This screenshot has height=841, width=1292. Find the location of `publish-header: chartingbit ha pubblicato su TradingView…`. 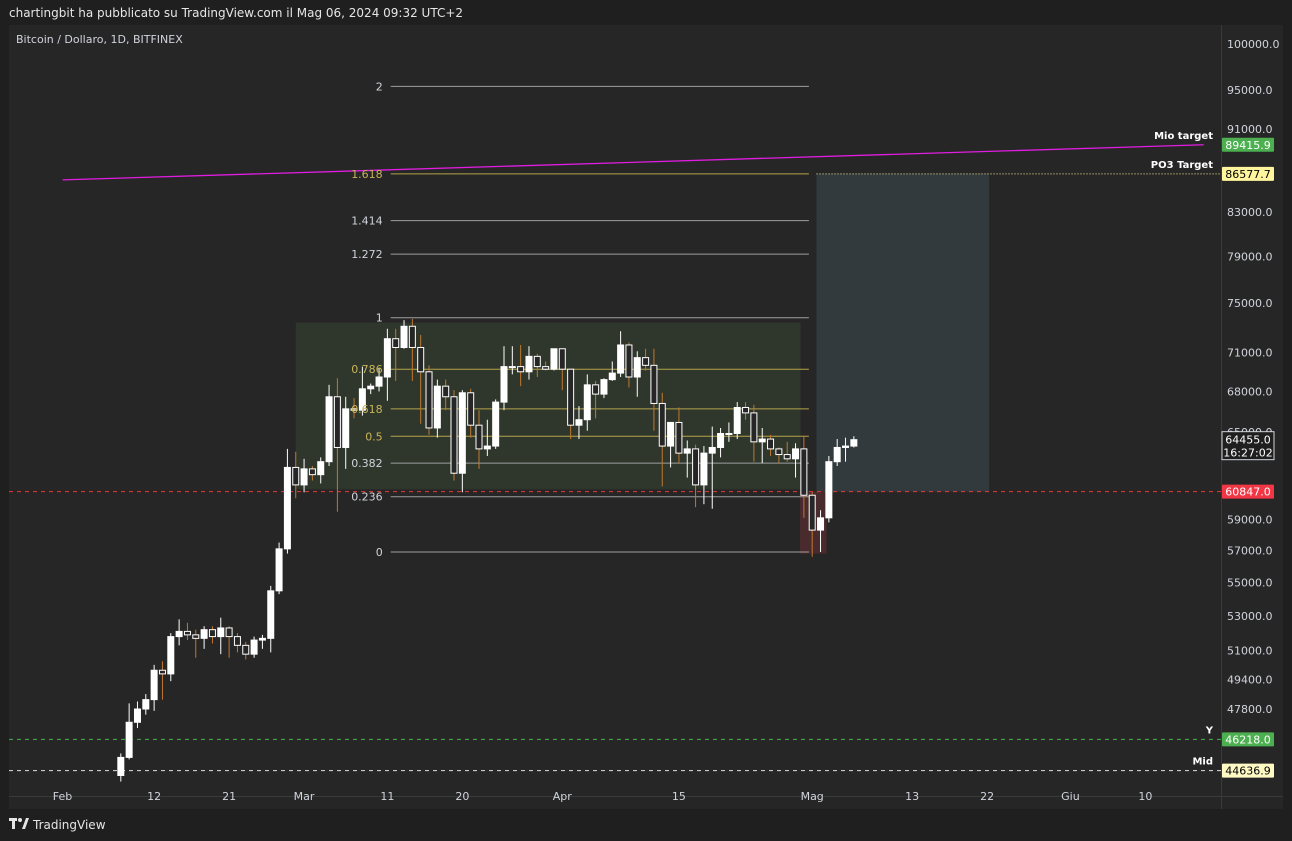

publish-header: chartingbit ha pubblicato su TradingView… is located at coordinates (646, 12).